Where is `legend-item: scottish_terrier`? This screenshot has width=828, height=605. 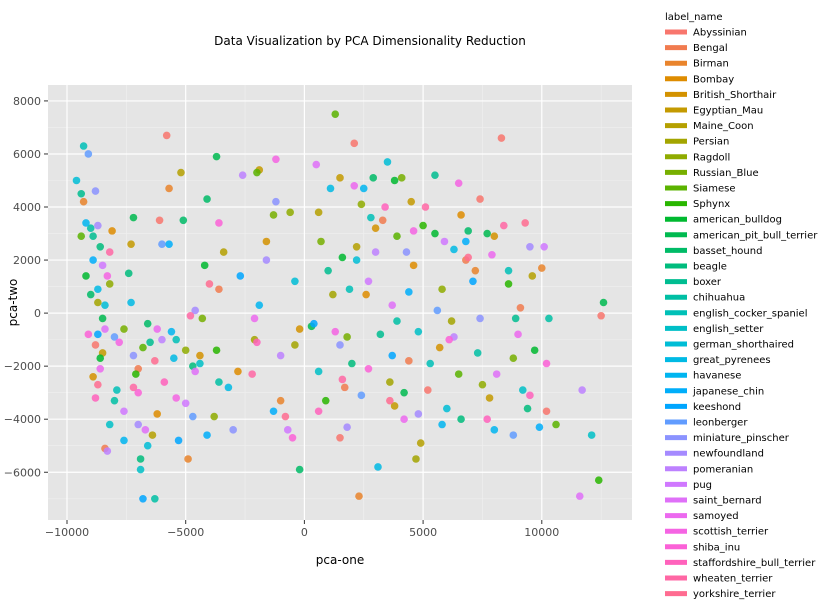 legend-item: scottish_terrier is located at coordinates (717, 532).